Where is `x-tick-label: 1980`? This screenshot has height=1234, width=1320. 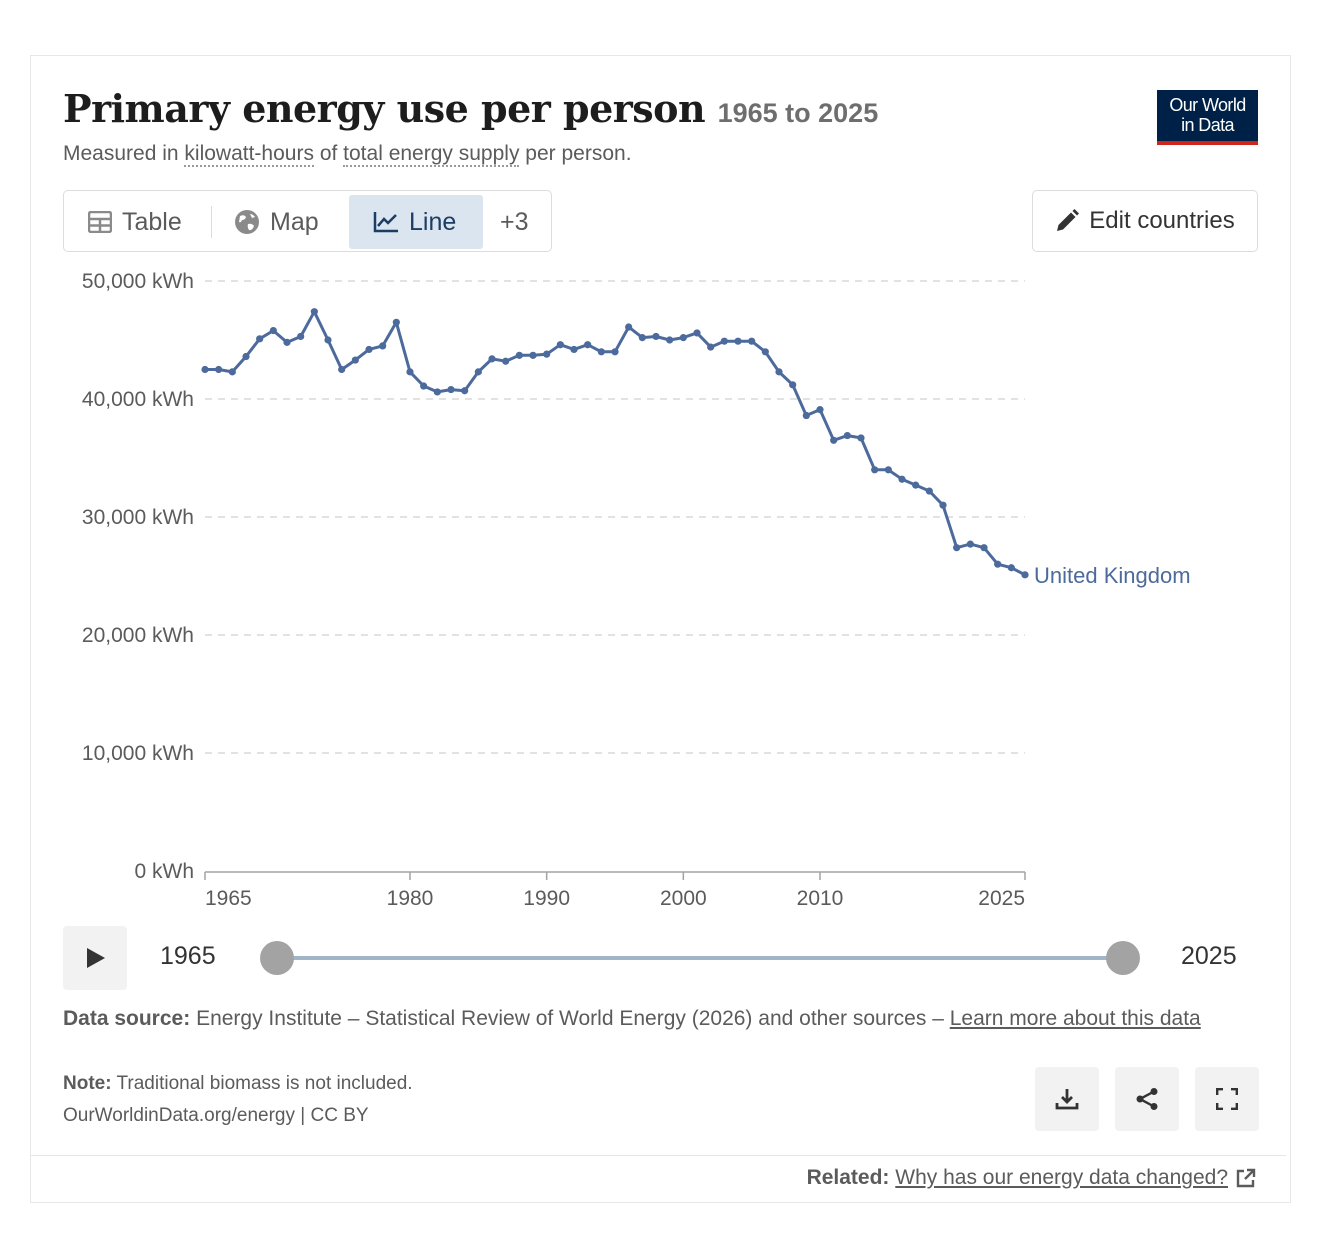
x-tick-label: 1980 is located at coordinates (410, 898).